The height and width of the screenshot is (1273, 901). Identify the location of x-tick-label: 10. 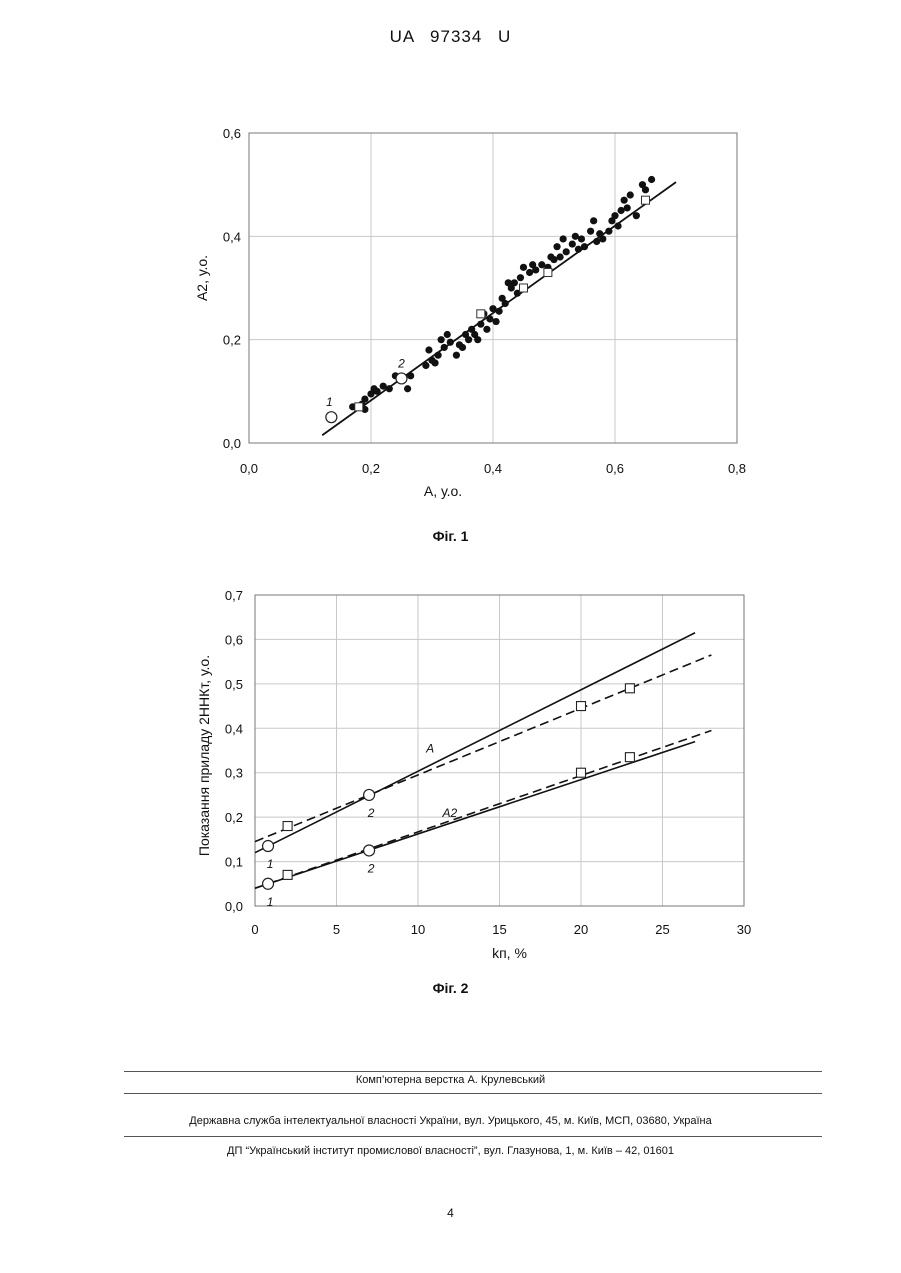
(418, 929).